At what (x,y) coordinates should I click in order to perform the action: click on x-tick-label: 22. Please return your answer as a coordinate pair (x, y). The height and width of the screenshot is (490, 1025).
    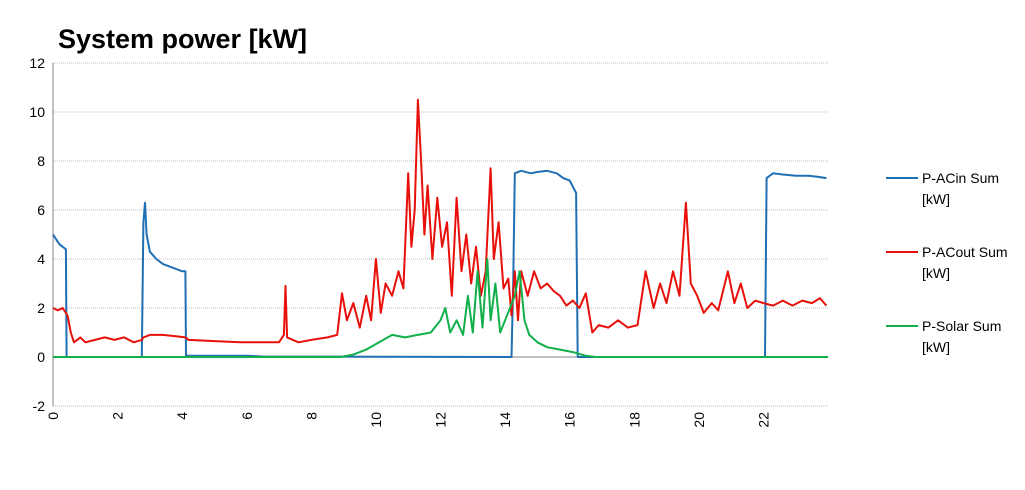
    Looking at the image, I should click on (763, 420).